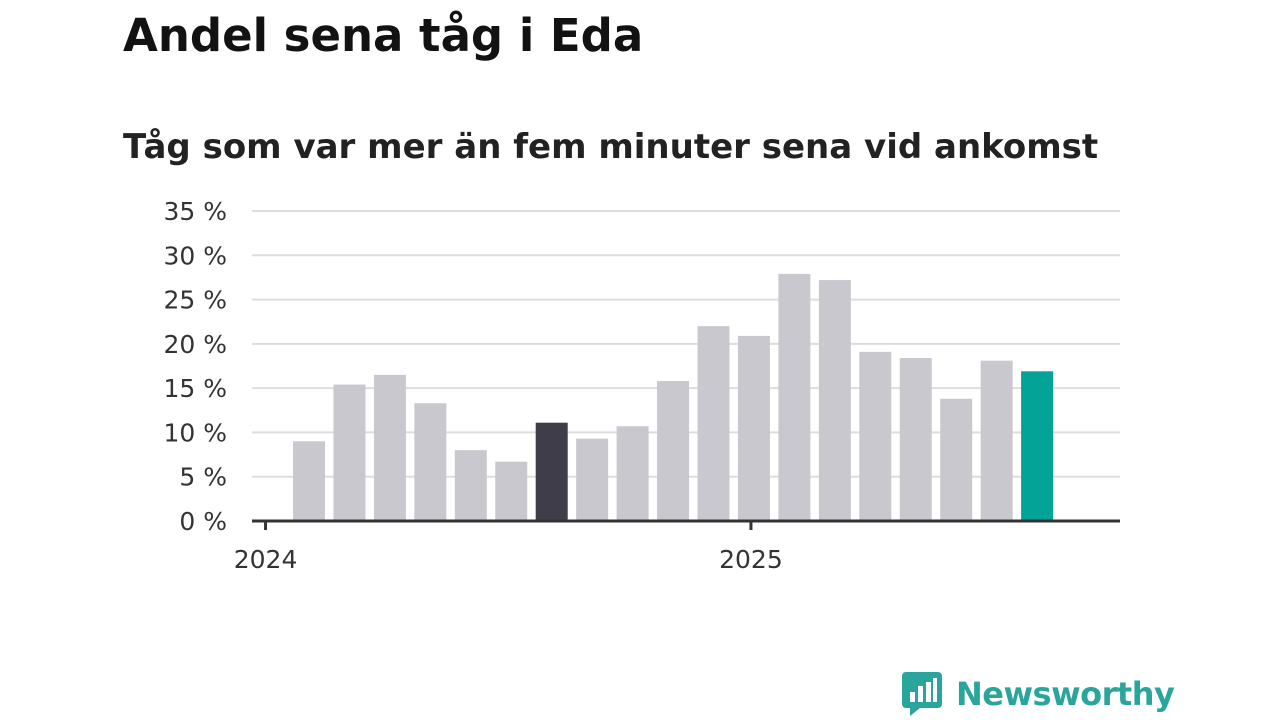 The height and width of the screenshot is (720, 1280). I want to click on newsworthy-logo: Newsworthy, so click(1038, 694).